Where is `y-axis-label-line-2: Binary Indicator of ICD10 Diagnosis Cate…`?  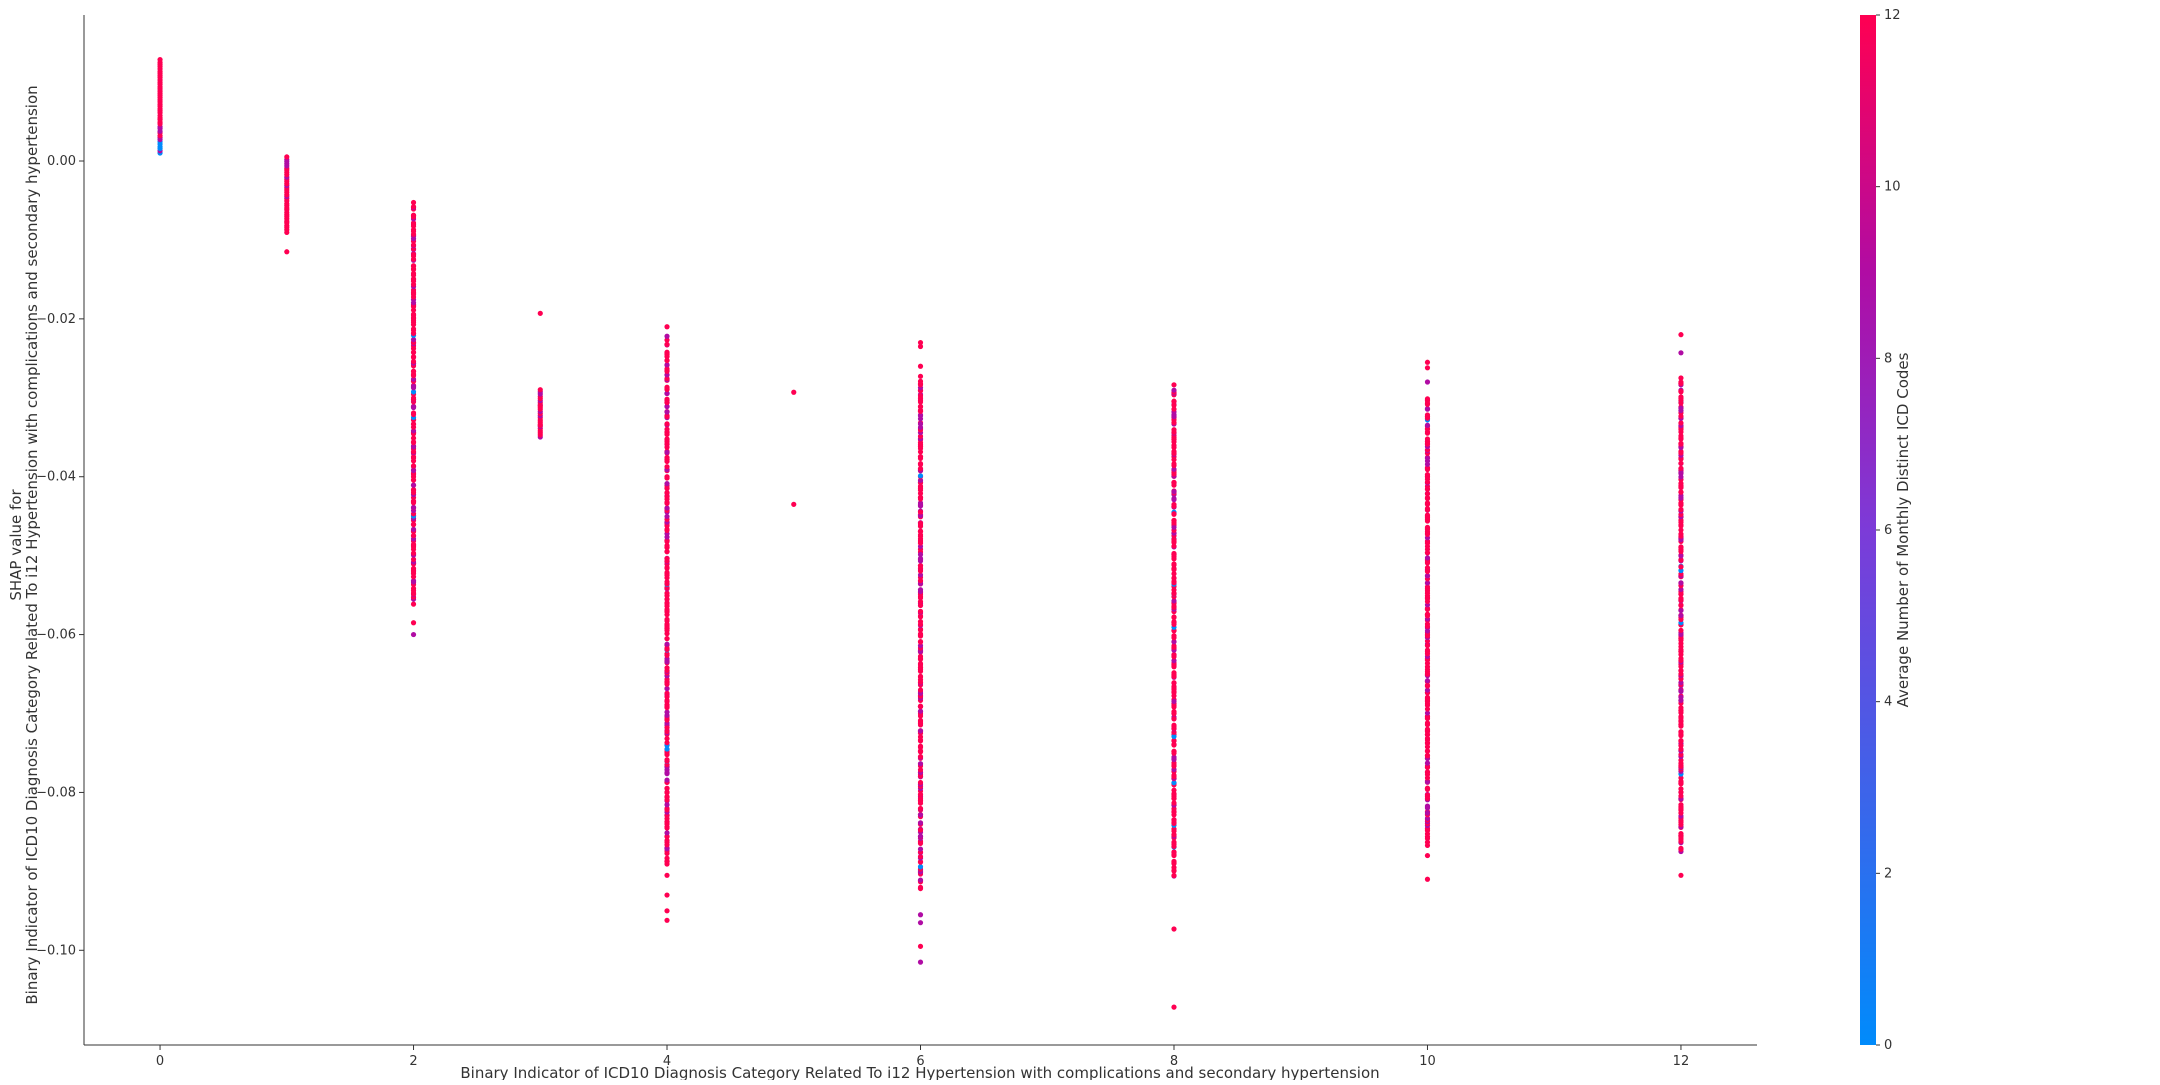
y-axis-label-line-2: Binary Indicator of ICD10 Diagnosis Cate… is located at coordinates (32, 544).